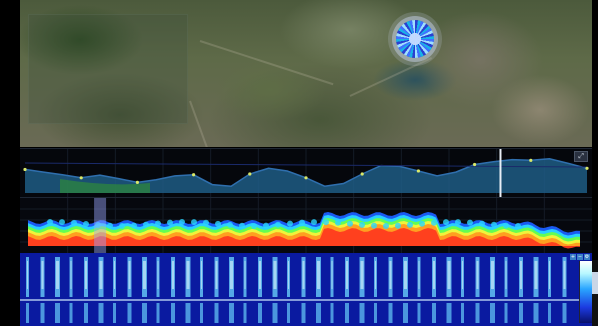 The width and height of the screenshot is (598, 326). I want to click on terrain-area, so click(306, 175).